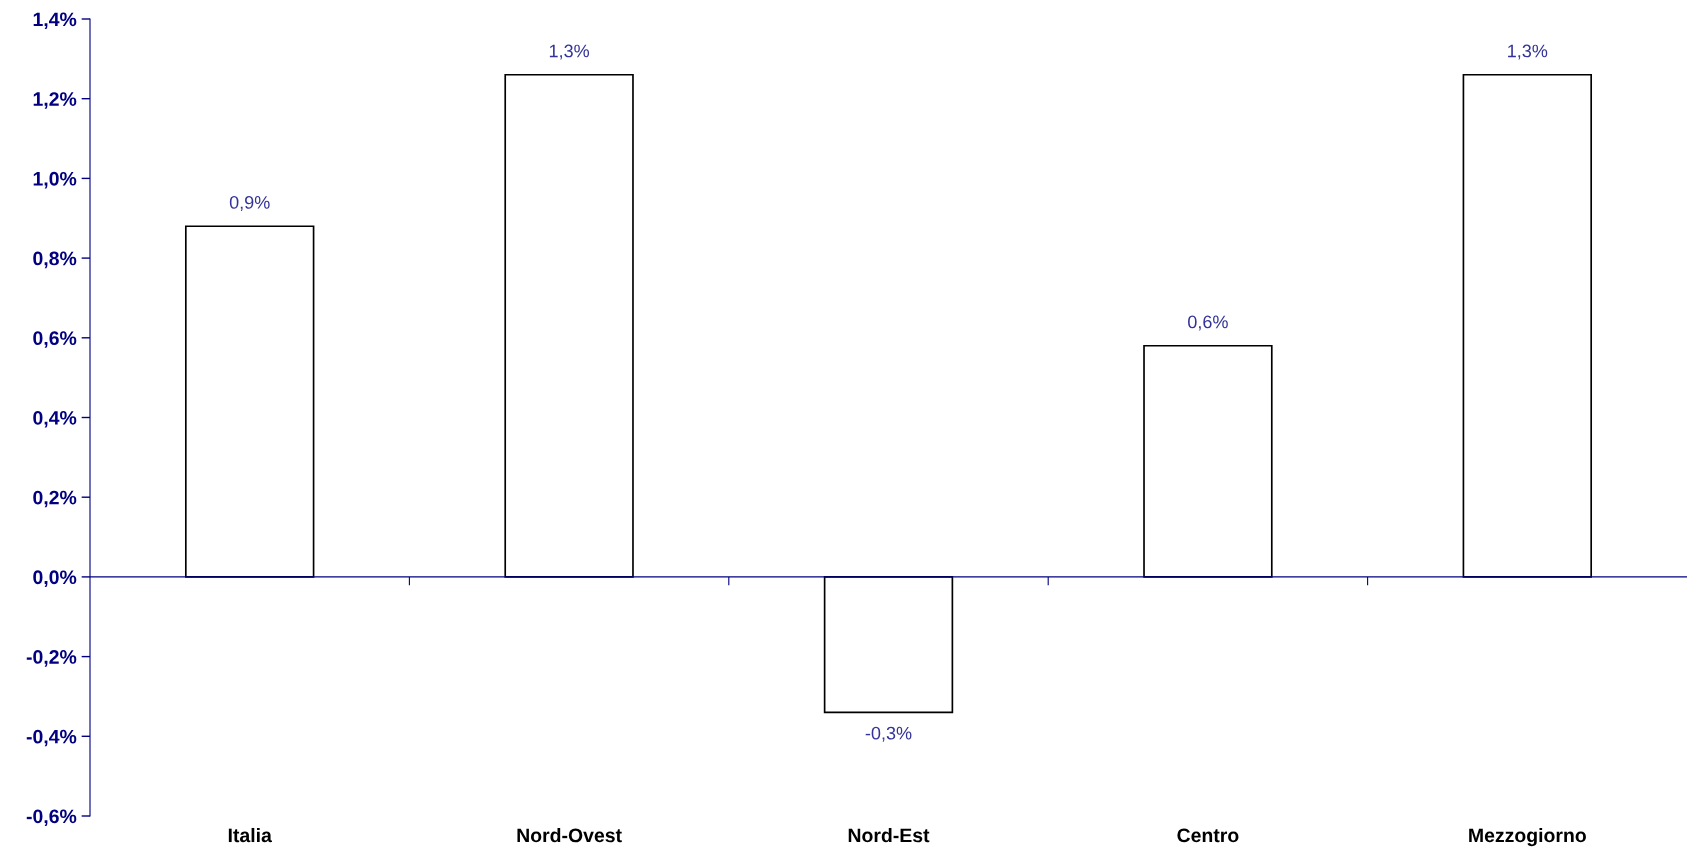 Image resolution: width=1690 pixels, height=863 pixels. What do you see at coordinates (889, 835) in the screenshot?
I see `x-tick-label: Nord-Est` at bounding box center [889, 835].